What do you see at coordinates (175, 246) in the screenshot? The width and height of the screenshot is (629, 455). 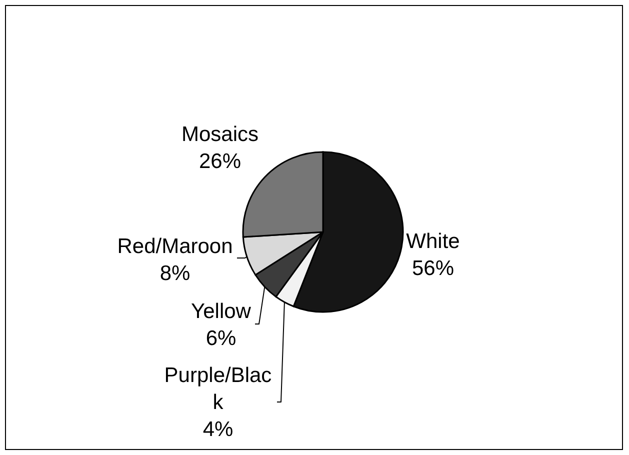 I see `slice-label: Red/Maroon` at bounding box center [175, 246].